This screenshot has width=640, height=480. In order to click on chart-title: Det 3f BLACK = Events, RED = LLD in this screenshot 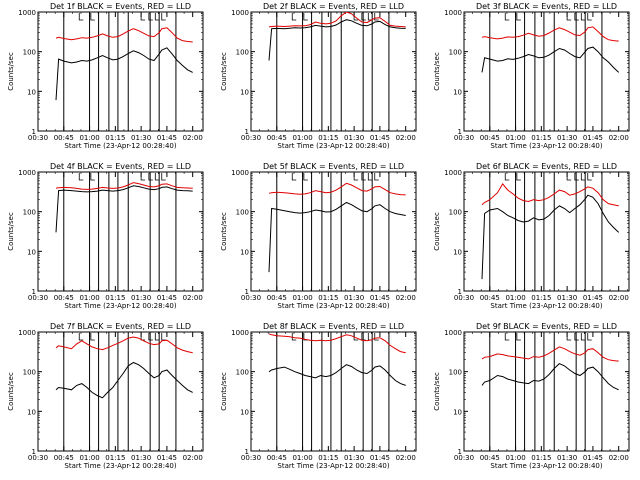, I will do `click(546, 6)`.